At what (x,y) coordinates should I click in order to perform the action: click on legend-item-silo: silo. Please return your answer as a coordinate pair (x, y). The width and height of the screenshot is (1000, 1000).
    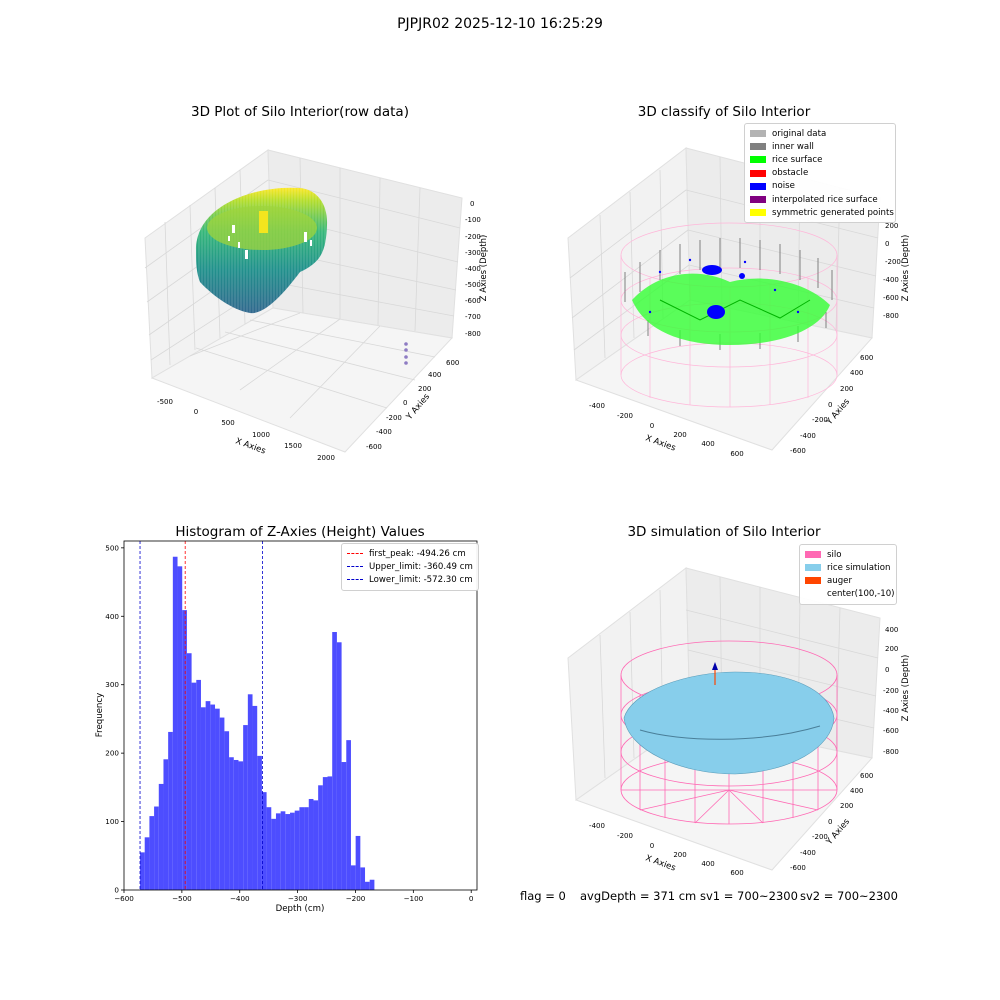
    Looking at the image, I should click on (848, 554).